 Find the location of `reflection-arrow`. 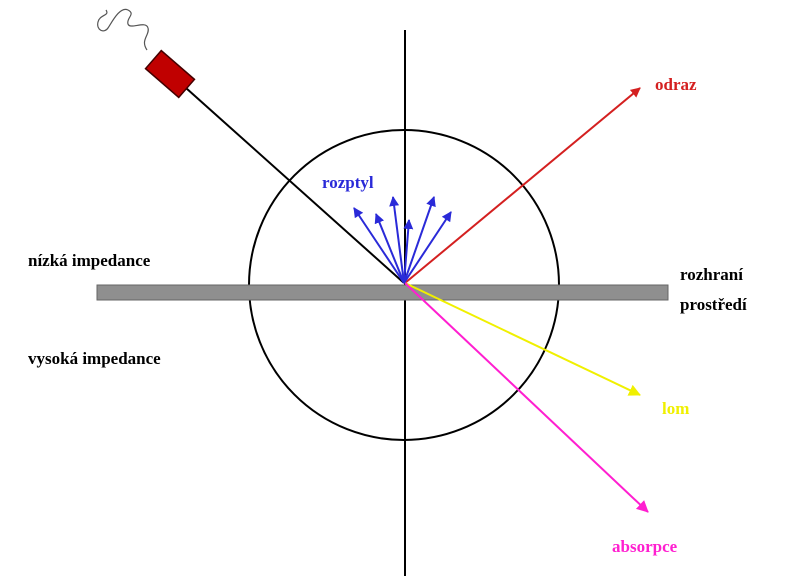

reflection-arrow is located at coordinates (522, 185).